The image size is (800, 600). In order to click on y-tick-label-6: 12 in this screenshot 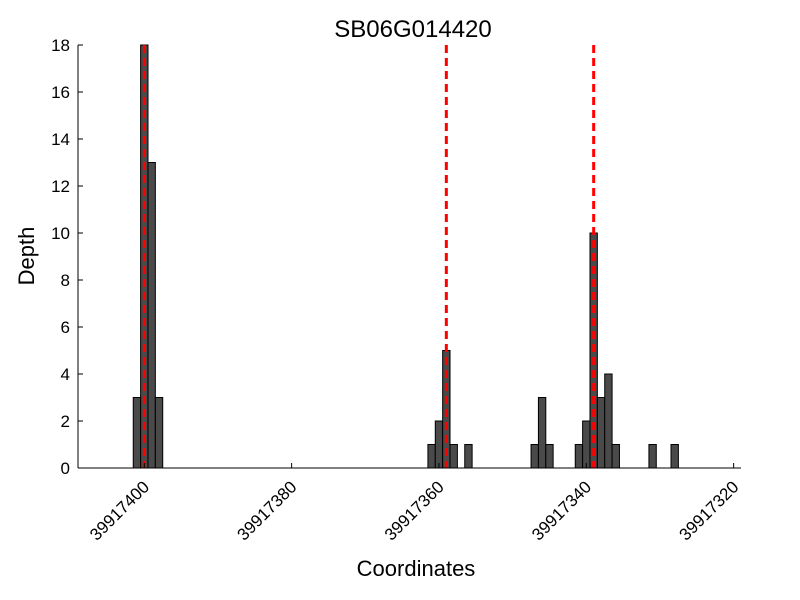, I will do `click(60, 186)`.